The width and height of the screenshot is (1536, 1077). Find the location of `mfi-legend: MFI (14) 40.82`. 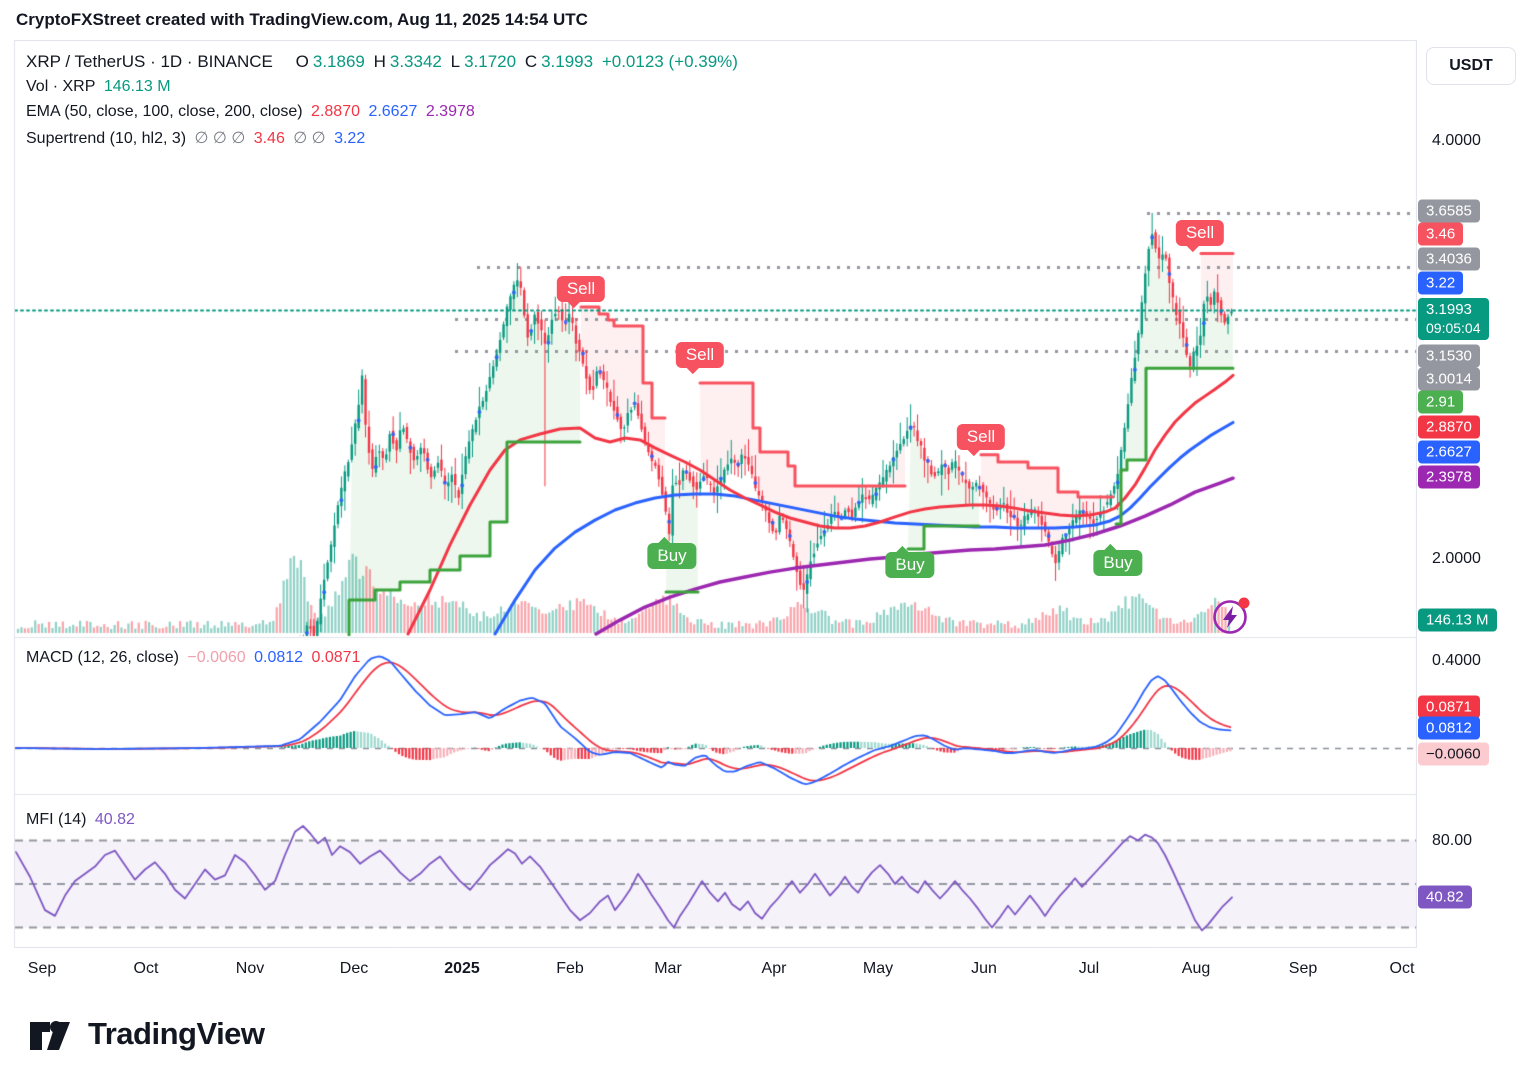

mfi-legend: MFI (14) 40.82 is located at coordinates (82, 820).